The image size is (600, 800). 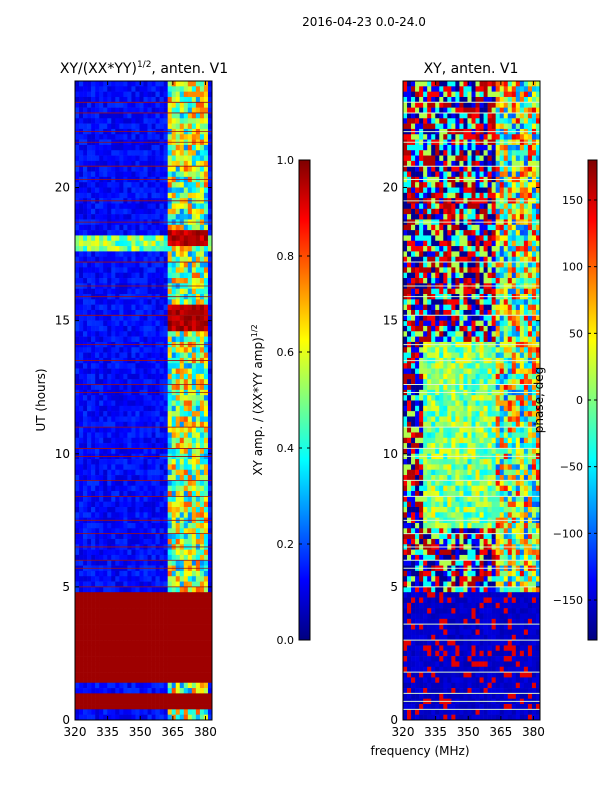 I want to click on right-heatmap-row, so click(x=471, y=158).